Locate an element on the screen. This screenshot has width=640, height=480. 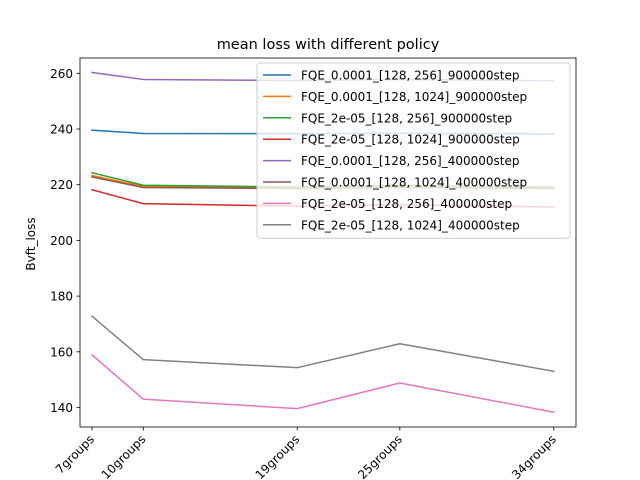
legend-label: FQE_2e-05_[128, 256]_900000step is located at coordinates (406, 118).